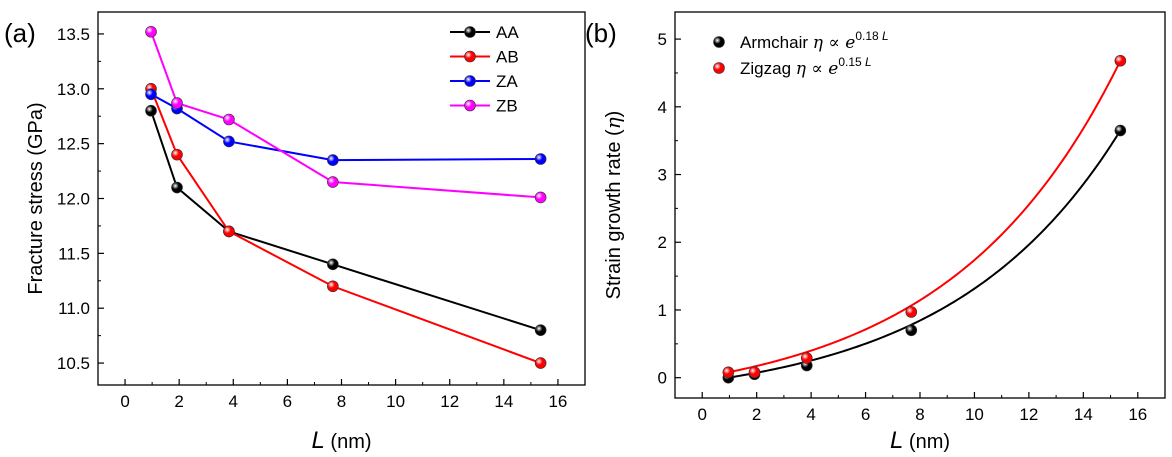  What do you see at coordinates (74, 308) in the screenshot?
I see `y-tick-label: 11.0` at bounding box center [74, 308].